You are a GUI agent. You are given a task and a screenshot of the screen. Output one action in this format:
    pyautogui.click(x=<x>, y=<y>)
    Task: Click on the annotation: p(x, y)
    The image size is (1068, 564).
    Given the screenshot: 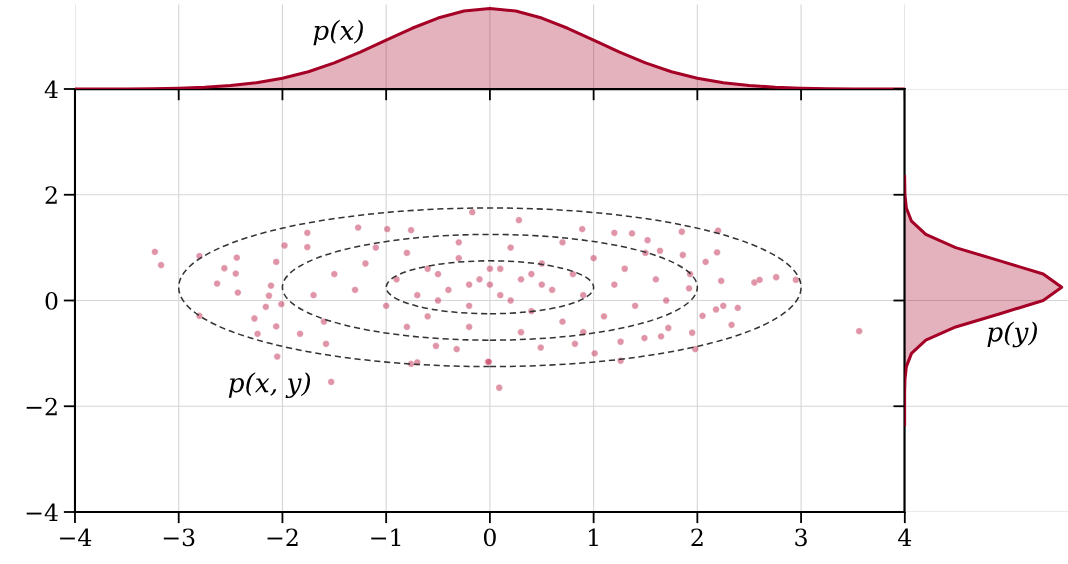 What is the action you would take?
    pyautogui.click(x=269, y=385)
    